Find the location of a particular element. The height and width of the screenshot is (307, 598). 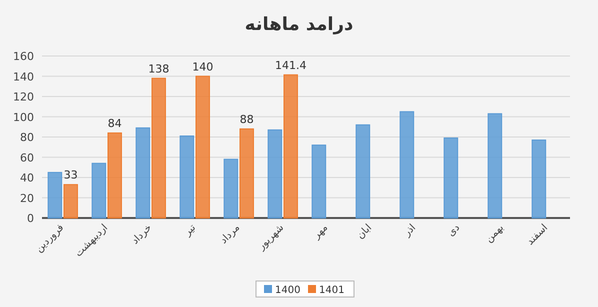

data-label: 84 is located at coordinates (115, 123).